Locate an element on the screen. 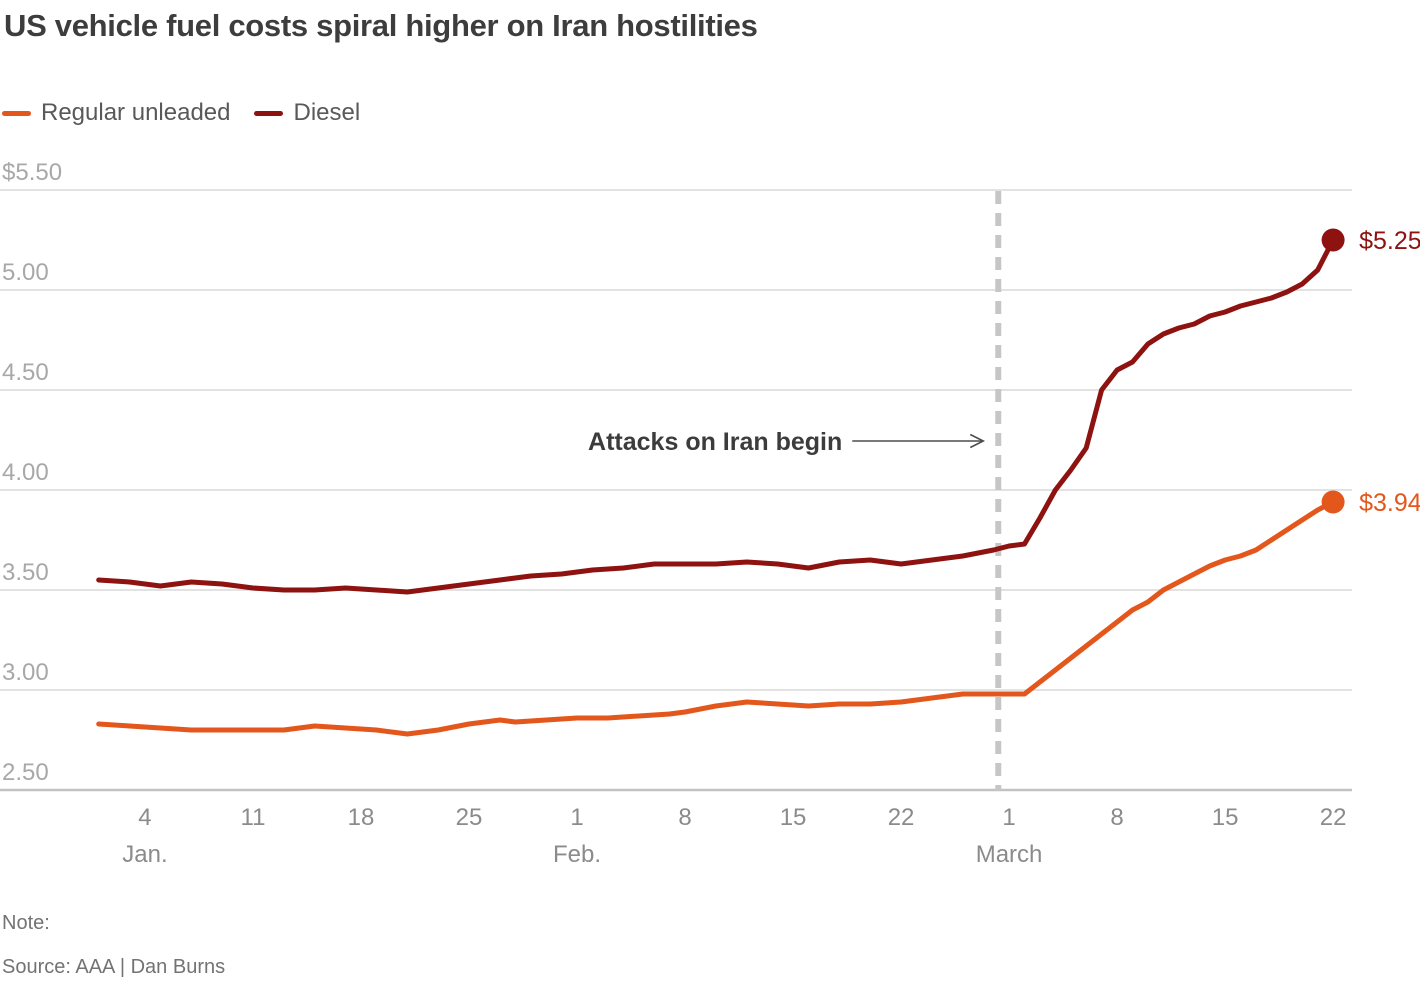 The width and height of the screenshot is (1420, 984). svg-text: $5.50 is located at coordinates (32, 172).